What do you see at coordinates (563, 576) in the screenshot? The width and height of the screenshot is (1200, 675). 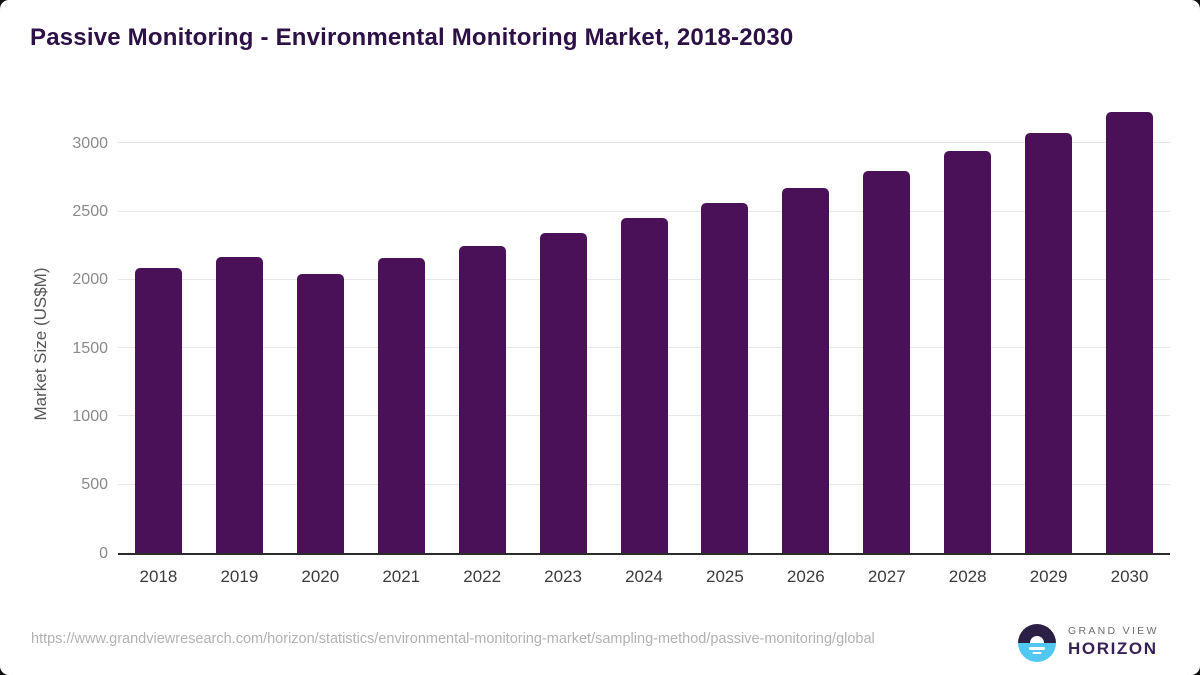 I see `x-tick-label-2023: 2023` at bounding box center [563, 576].